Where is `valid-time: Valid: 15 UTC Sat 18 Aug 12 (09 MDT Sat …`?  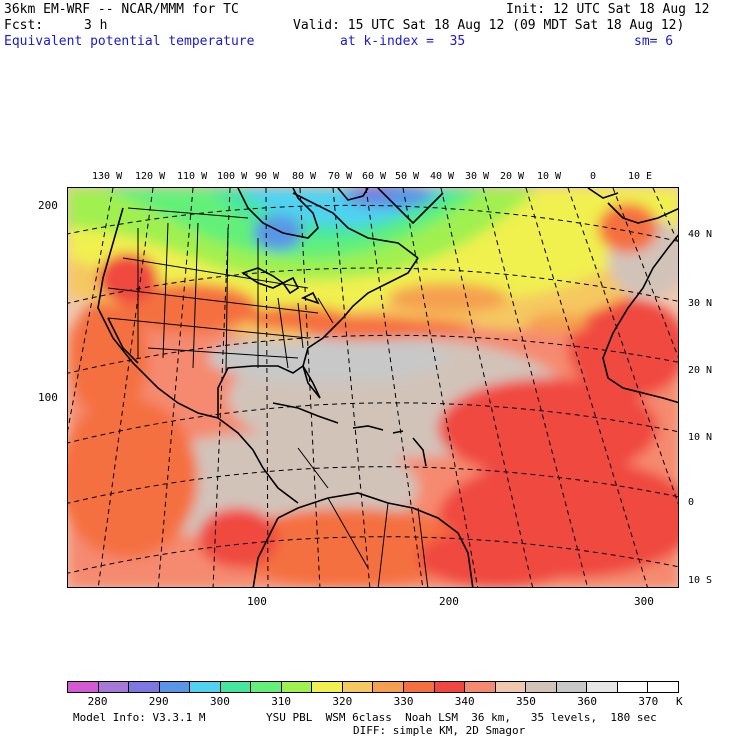 valid-time: Valid: 15 UTC Sat 18 Aug 12 (09 MDT Sat … is located at coordinates (489, 25).